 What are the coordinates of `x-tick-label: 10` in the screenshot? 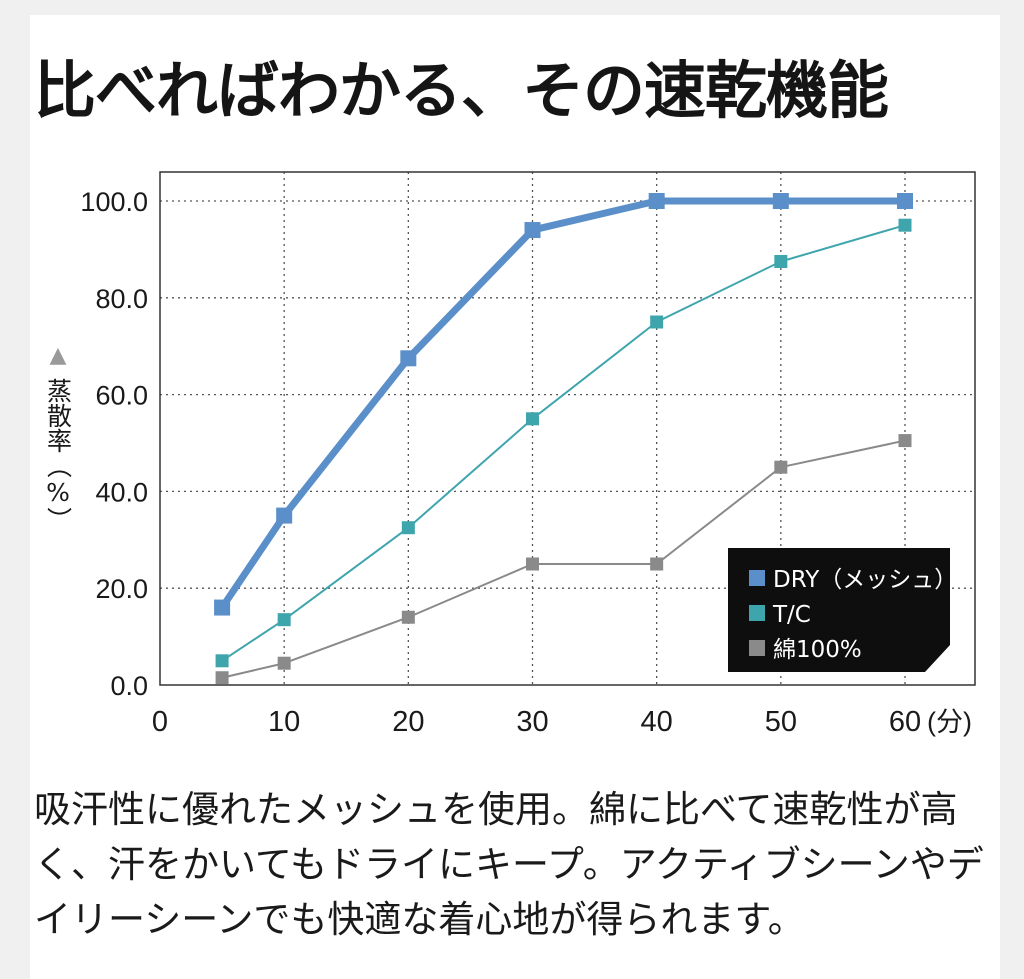 It's located at (284, 722).